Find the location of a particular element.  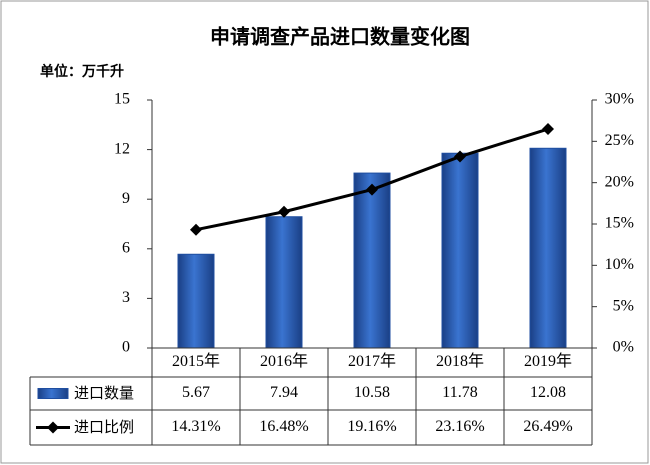

x-tick-label: 2016年 is located at coordinates (284, 361).